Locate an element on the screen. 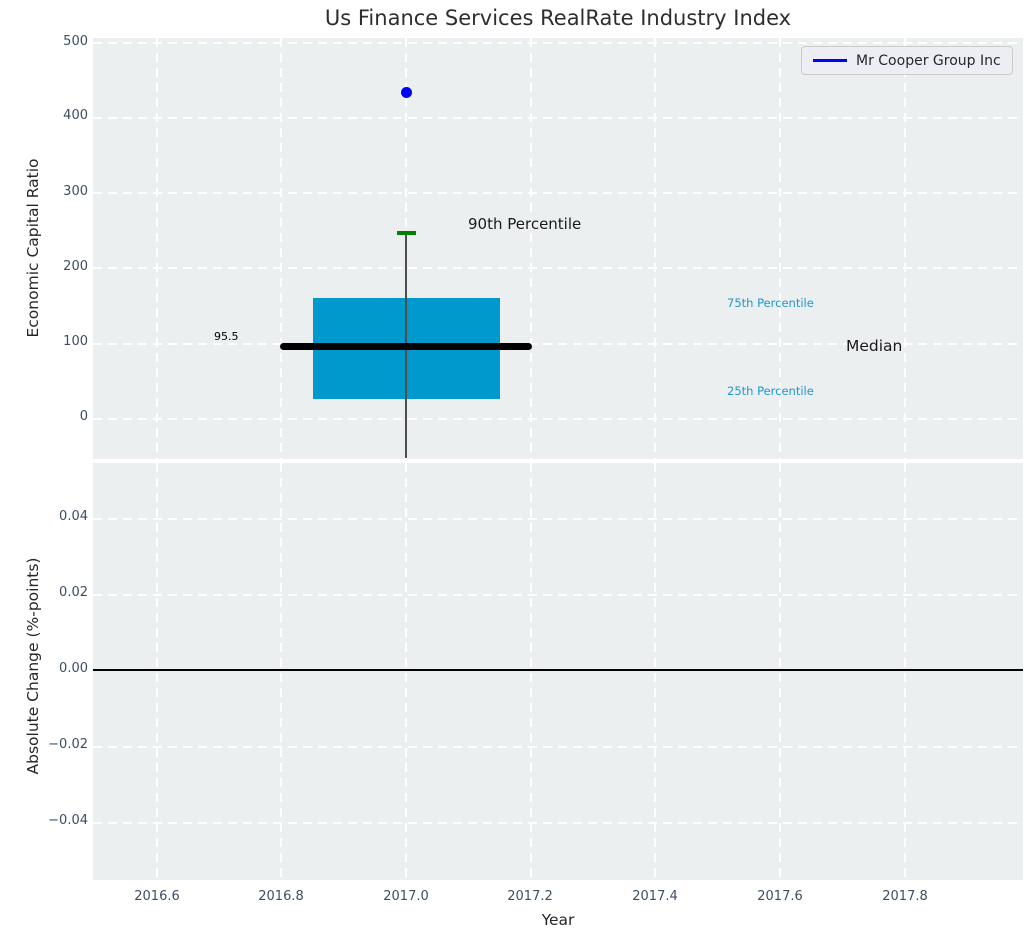 This screenshot has height=942, width=1034. annotation-90th-percentile: 90th Percentile is located at coordinates (525, 224).